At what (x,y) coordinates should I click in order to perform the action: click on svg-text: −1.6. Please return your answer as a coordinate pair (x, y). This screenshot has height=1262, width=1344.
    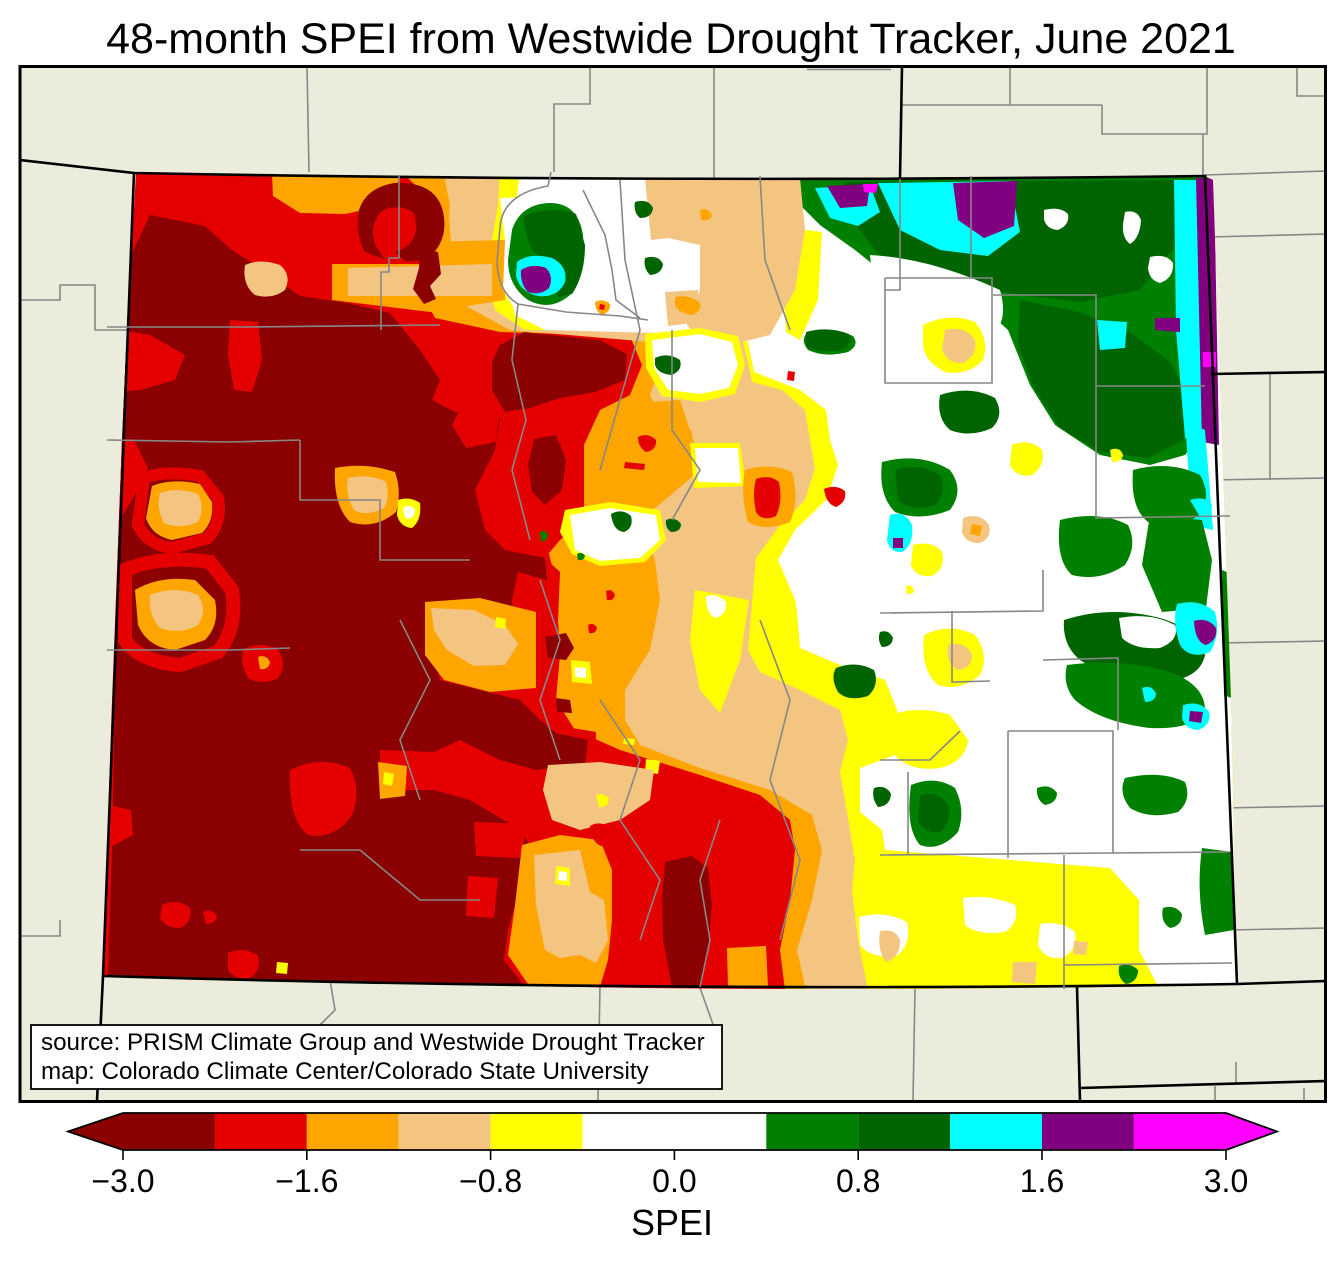
    Looking at the image, I should click on (306, 1181).